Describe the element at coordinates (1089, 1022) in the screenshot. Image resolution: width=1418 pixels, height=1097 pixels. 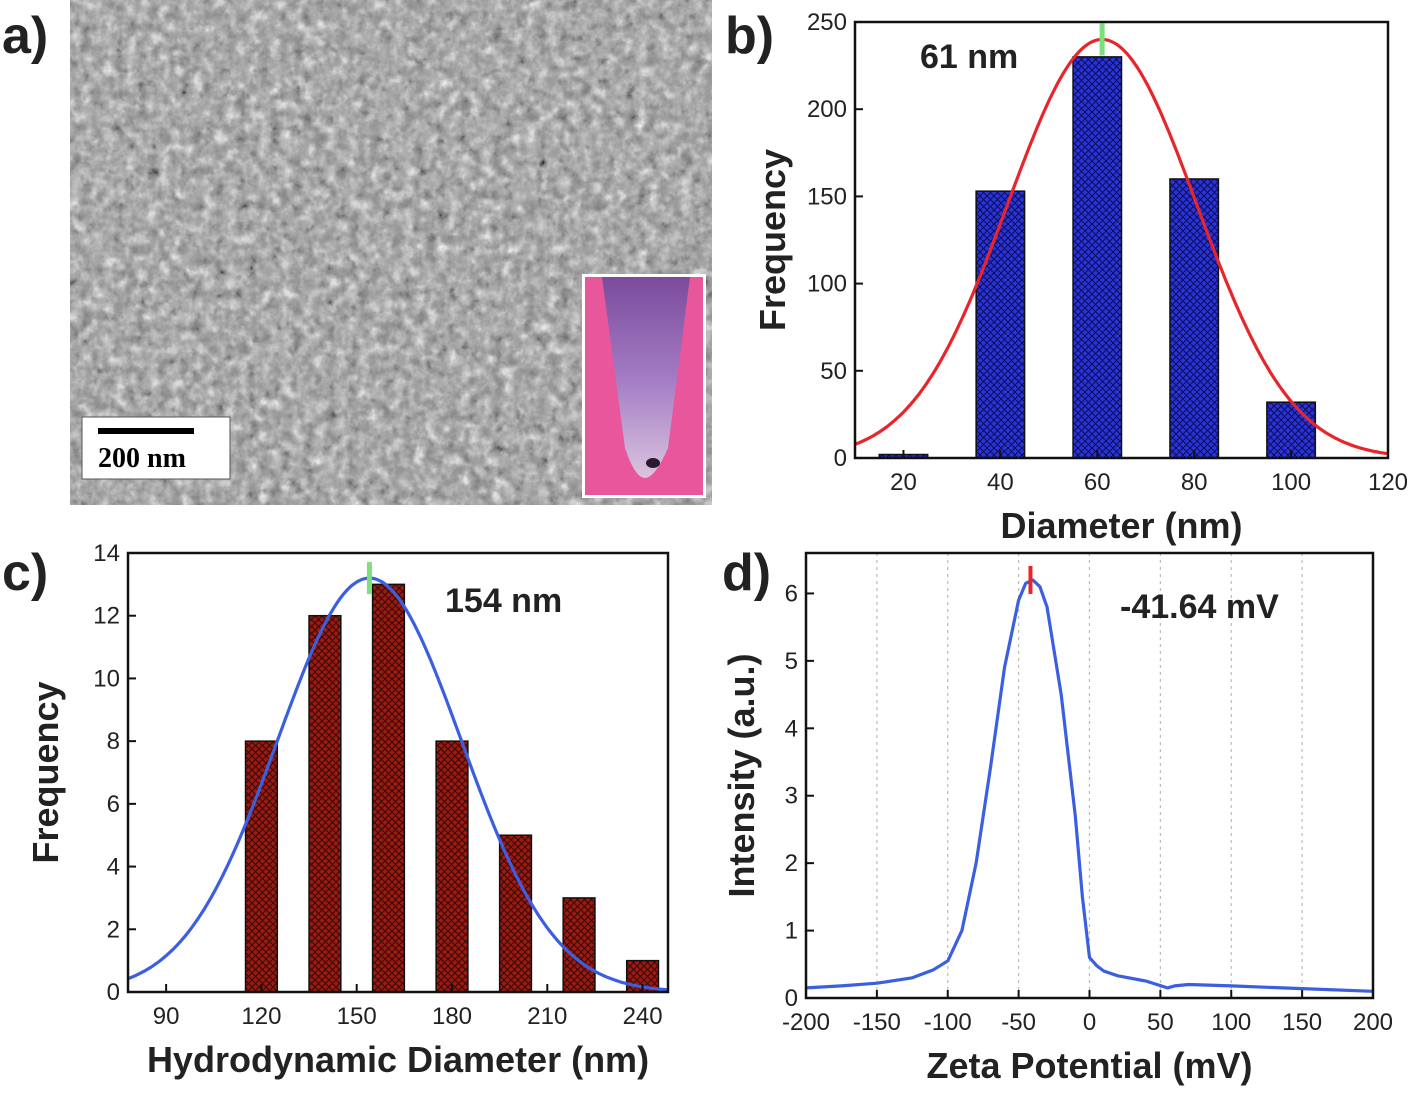
I see `x-tick-label: 0` at that location.